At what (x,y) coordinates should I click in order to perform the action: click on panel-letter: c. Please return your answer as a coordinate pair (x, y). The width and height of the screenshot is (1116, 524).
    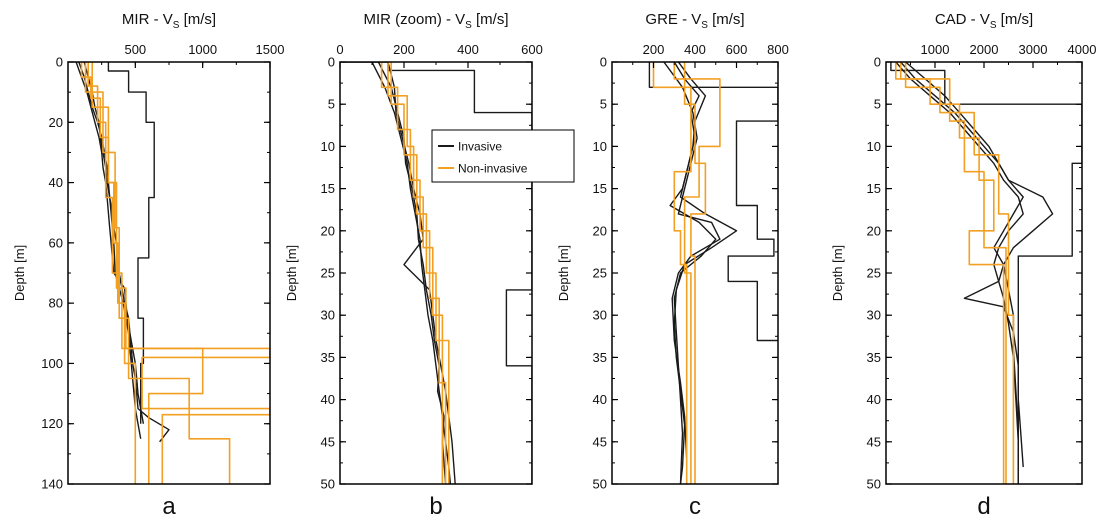
    Looking at the image, I should click on (695, 506).